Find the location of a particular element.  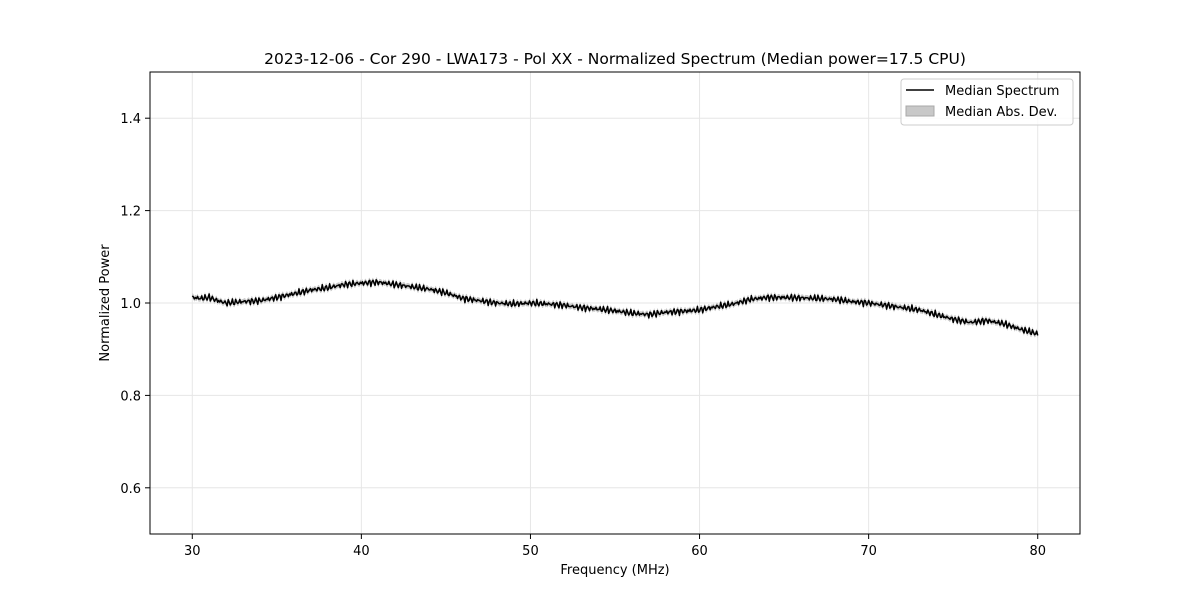

y-tick-label: 0.8 is located at coordinates (130, 396).